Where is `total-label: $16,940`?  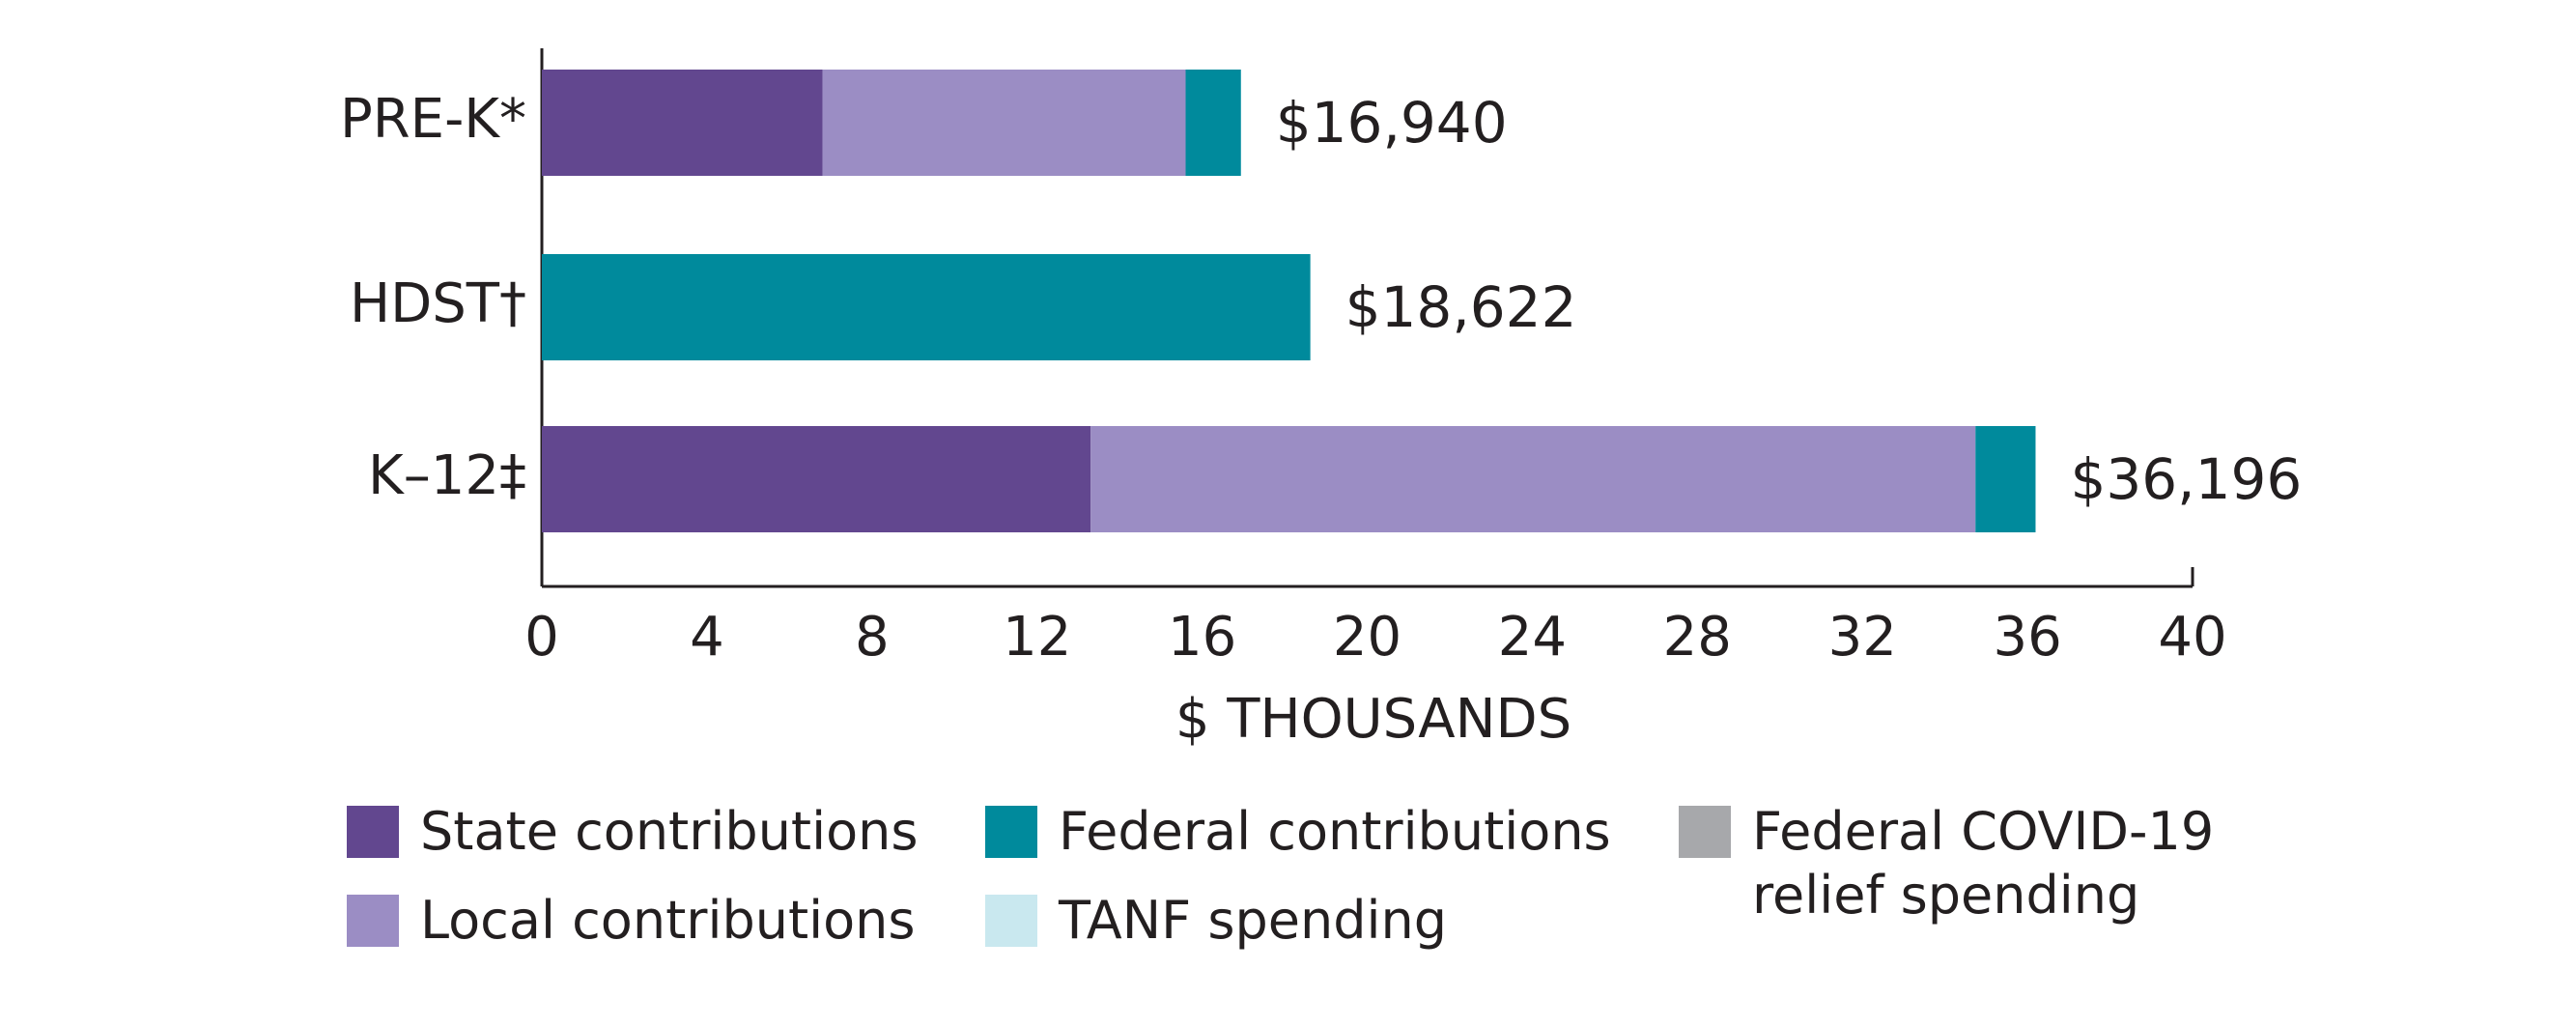 total-label: $16,940 is located at coordinates (1392, 123).